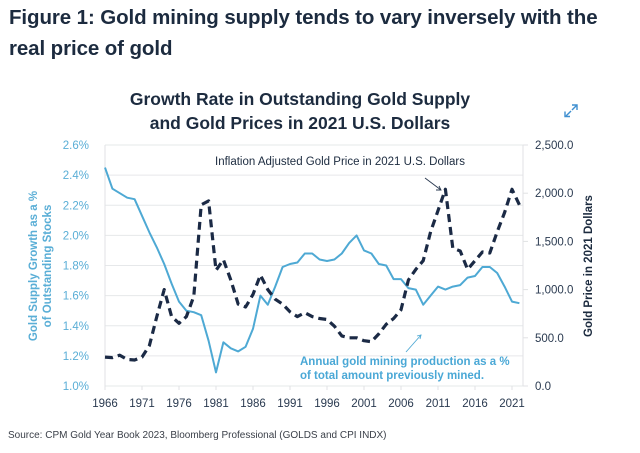 The height and width of the screenshot is (453, 640). I want to click on x-axis-tick-label: 2011, so click(438, 404).